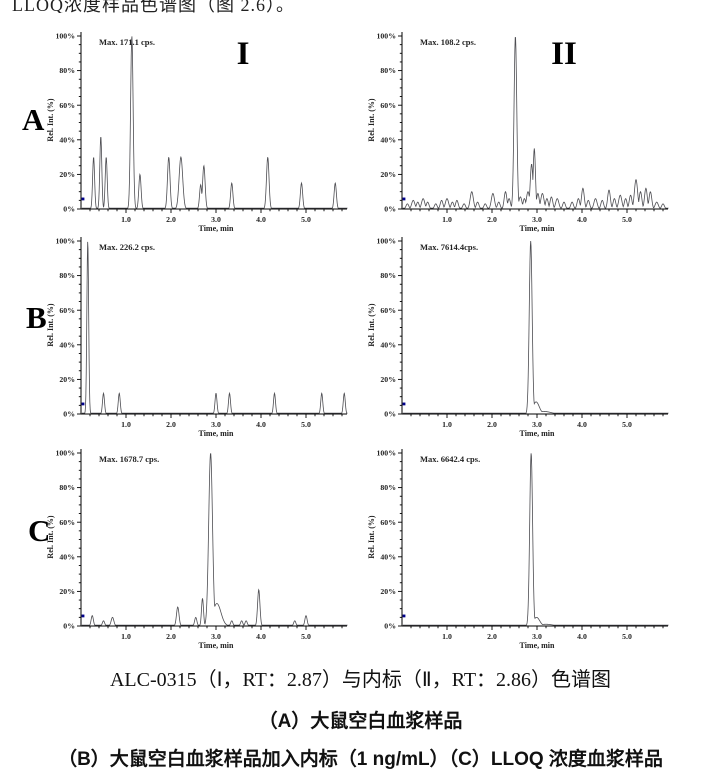 The image size is (721, 779). I want to click on top-text-line: LLOQ浓度样品色谱图（图 2.6）。, so click(153, 6).